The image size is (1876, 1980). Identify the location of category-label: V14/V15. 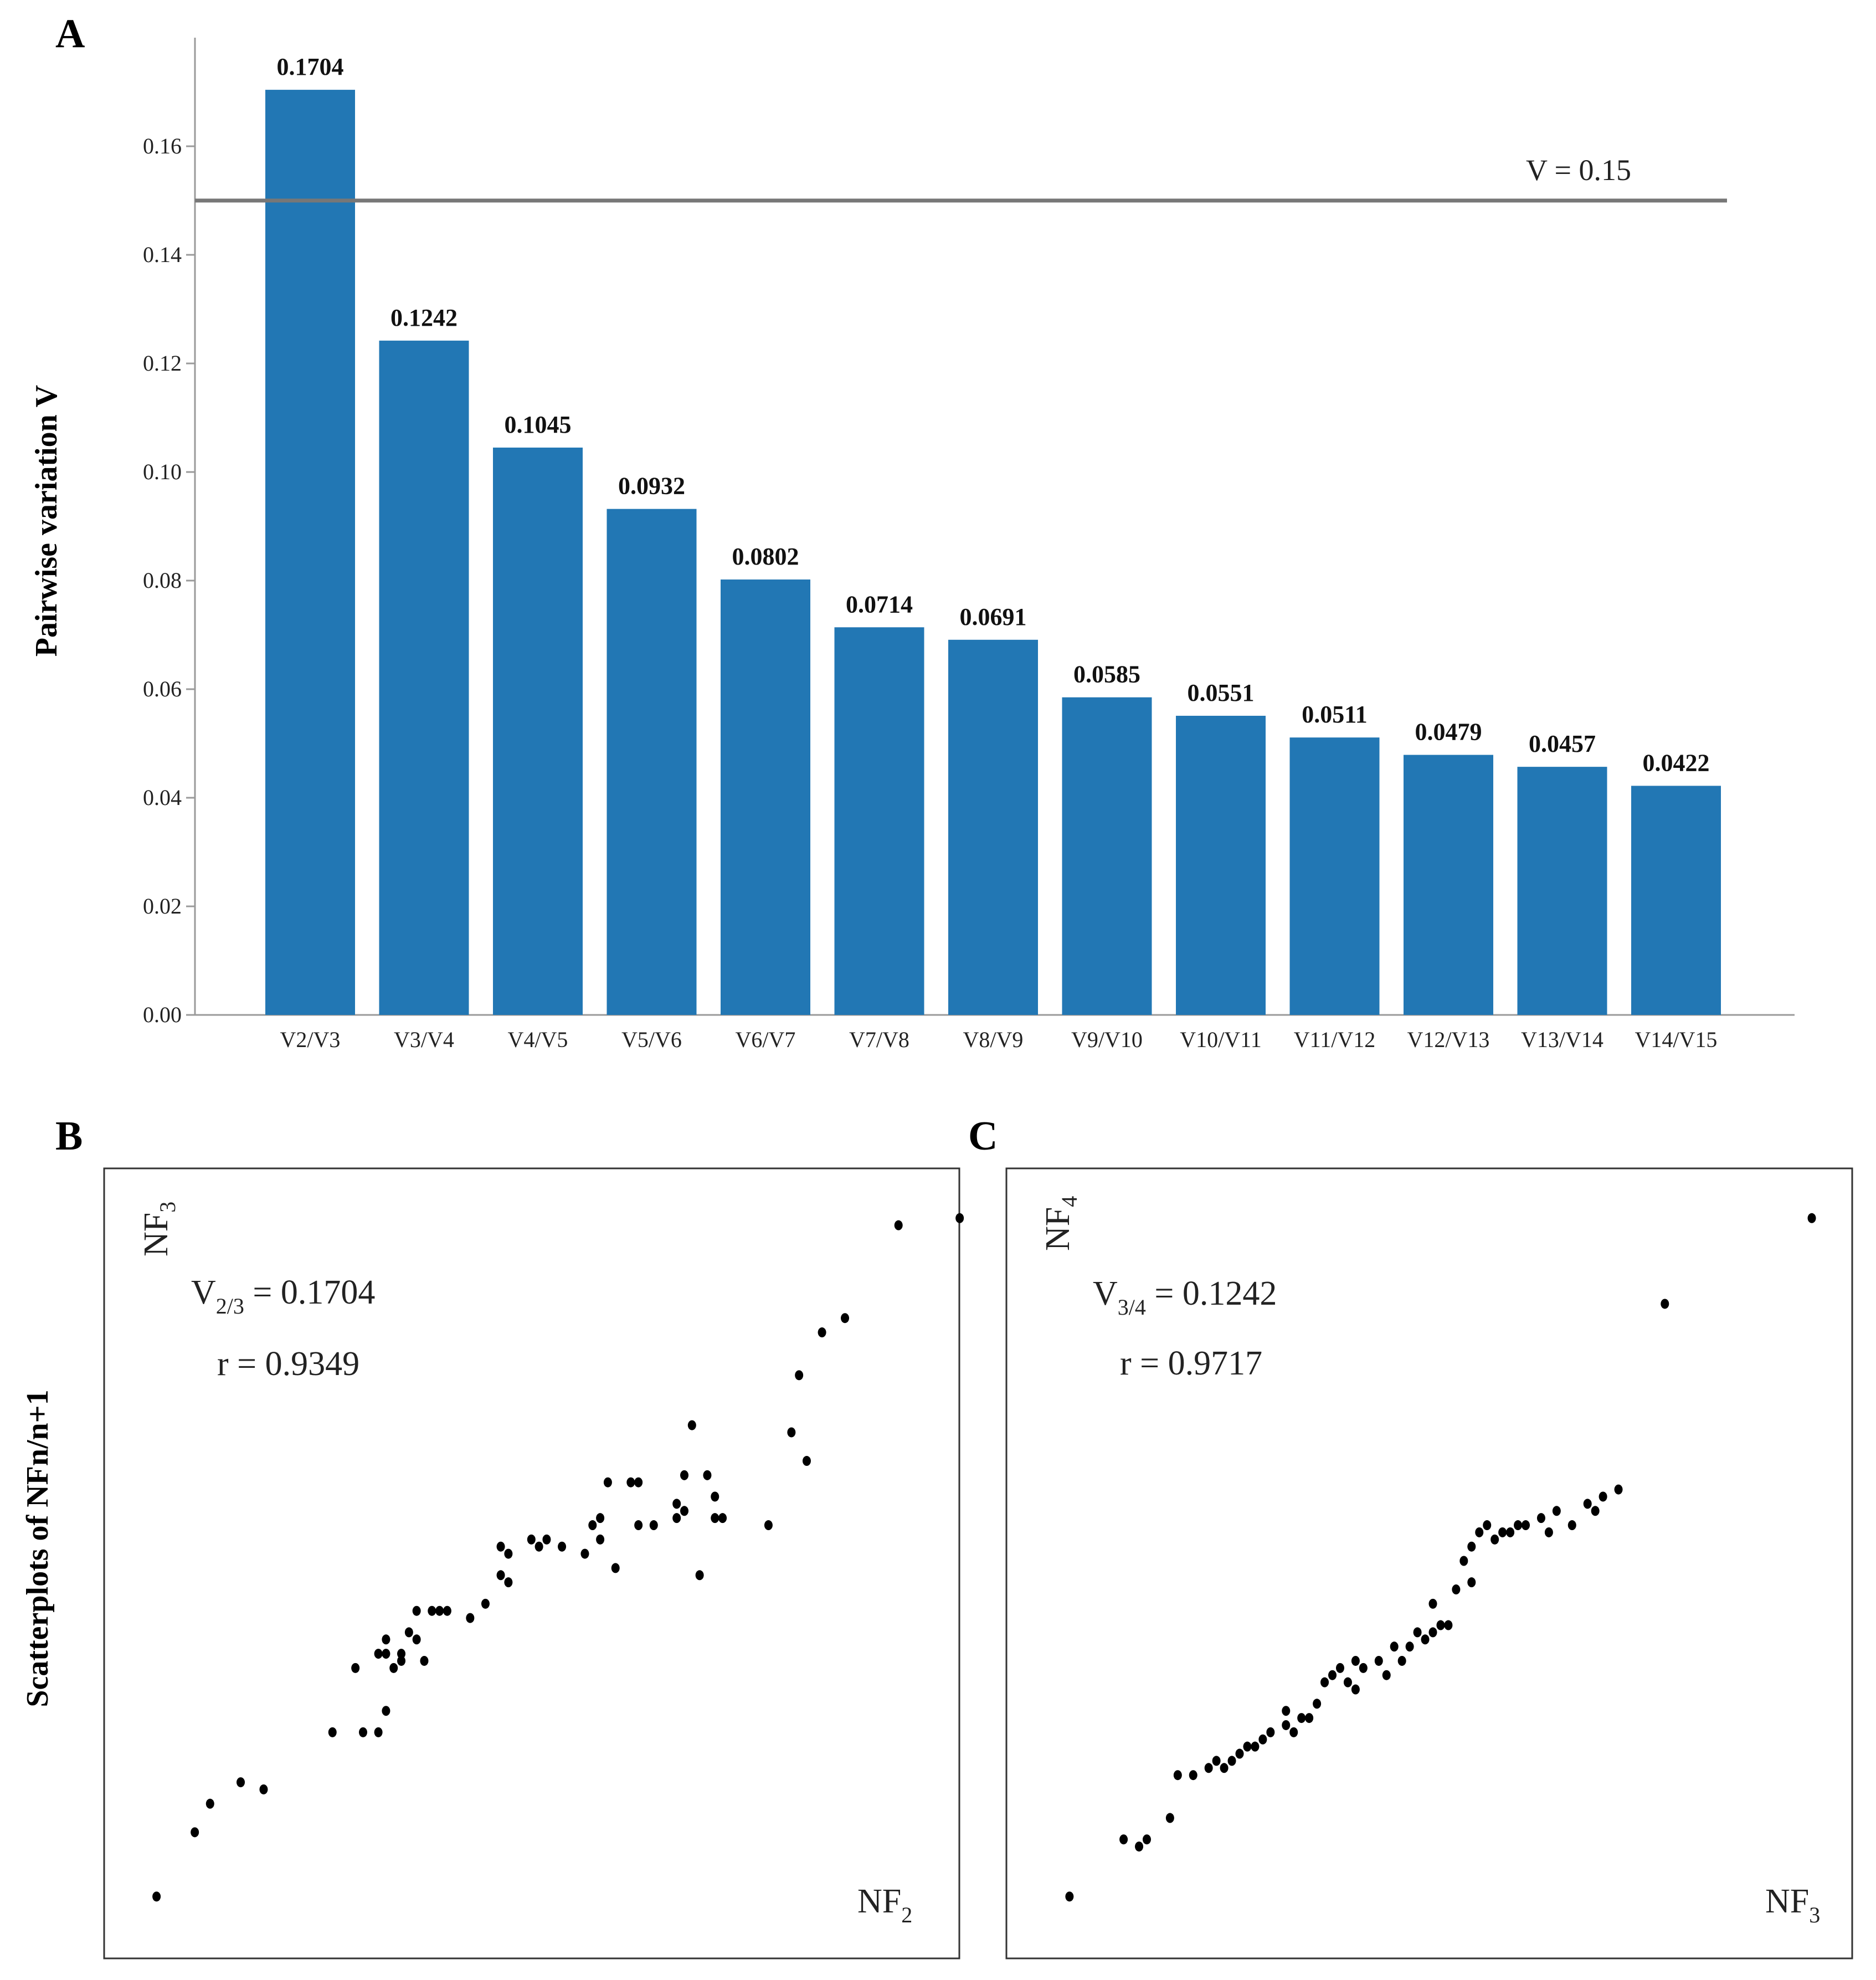
(1676, 1039).